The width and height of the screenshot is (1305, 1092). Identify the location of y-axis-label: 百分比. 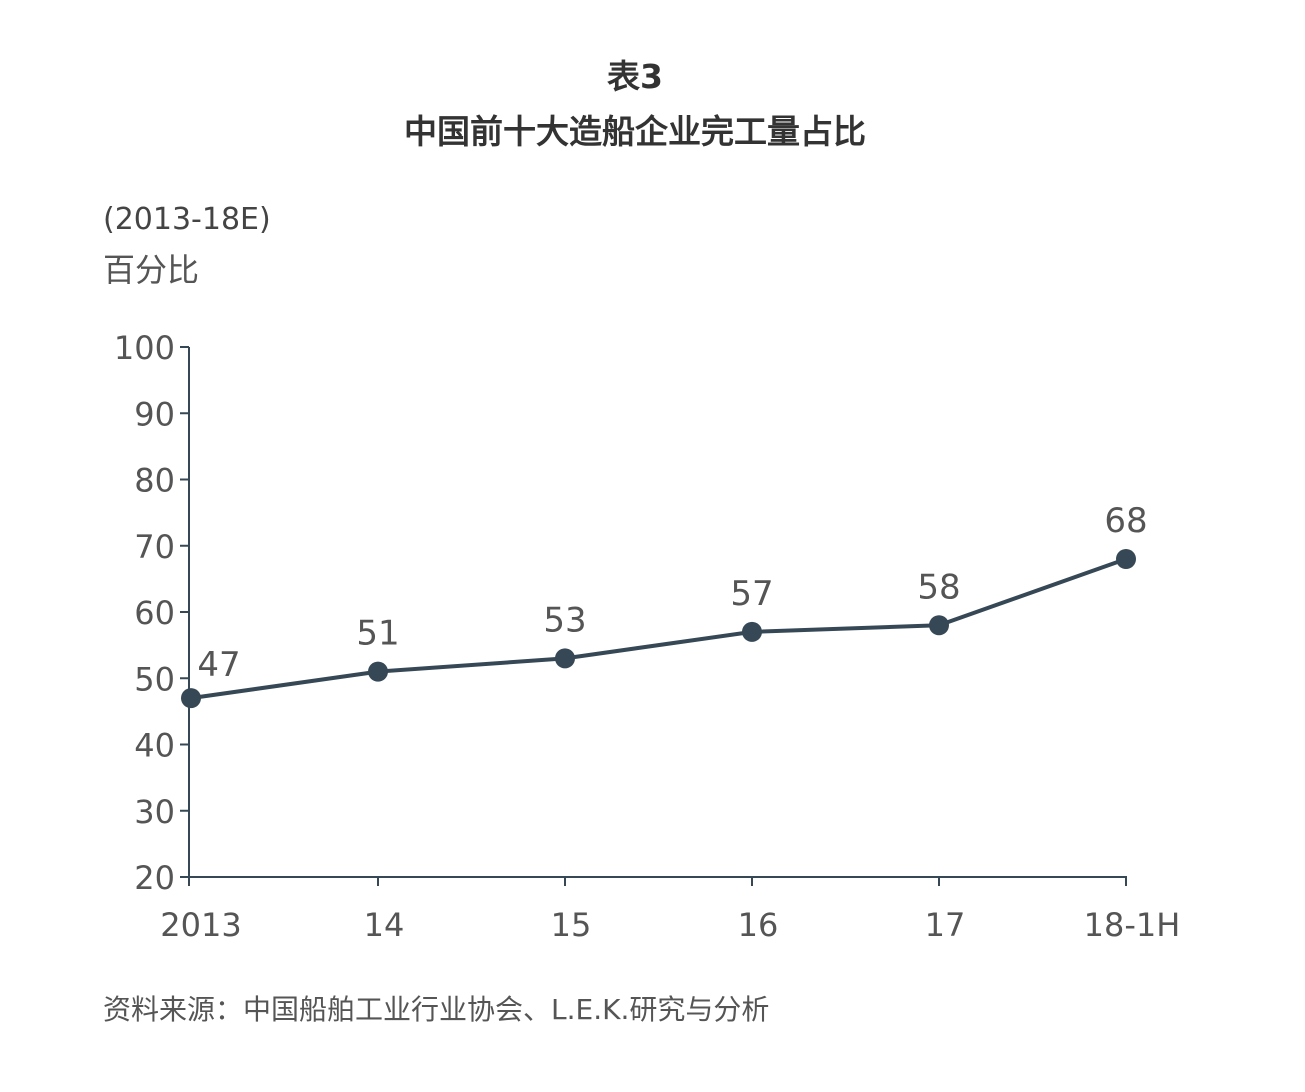
(151, 270).